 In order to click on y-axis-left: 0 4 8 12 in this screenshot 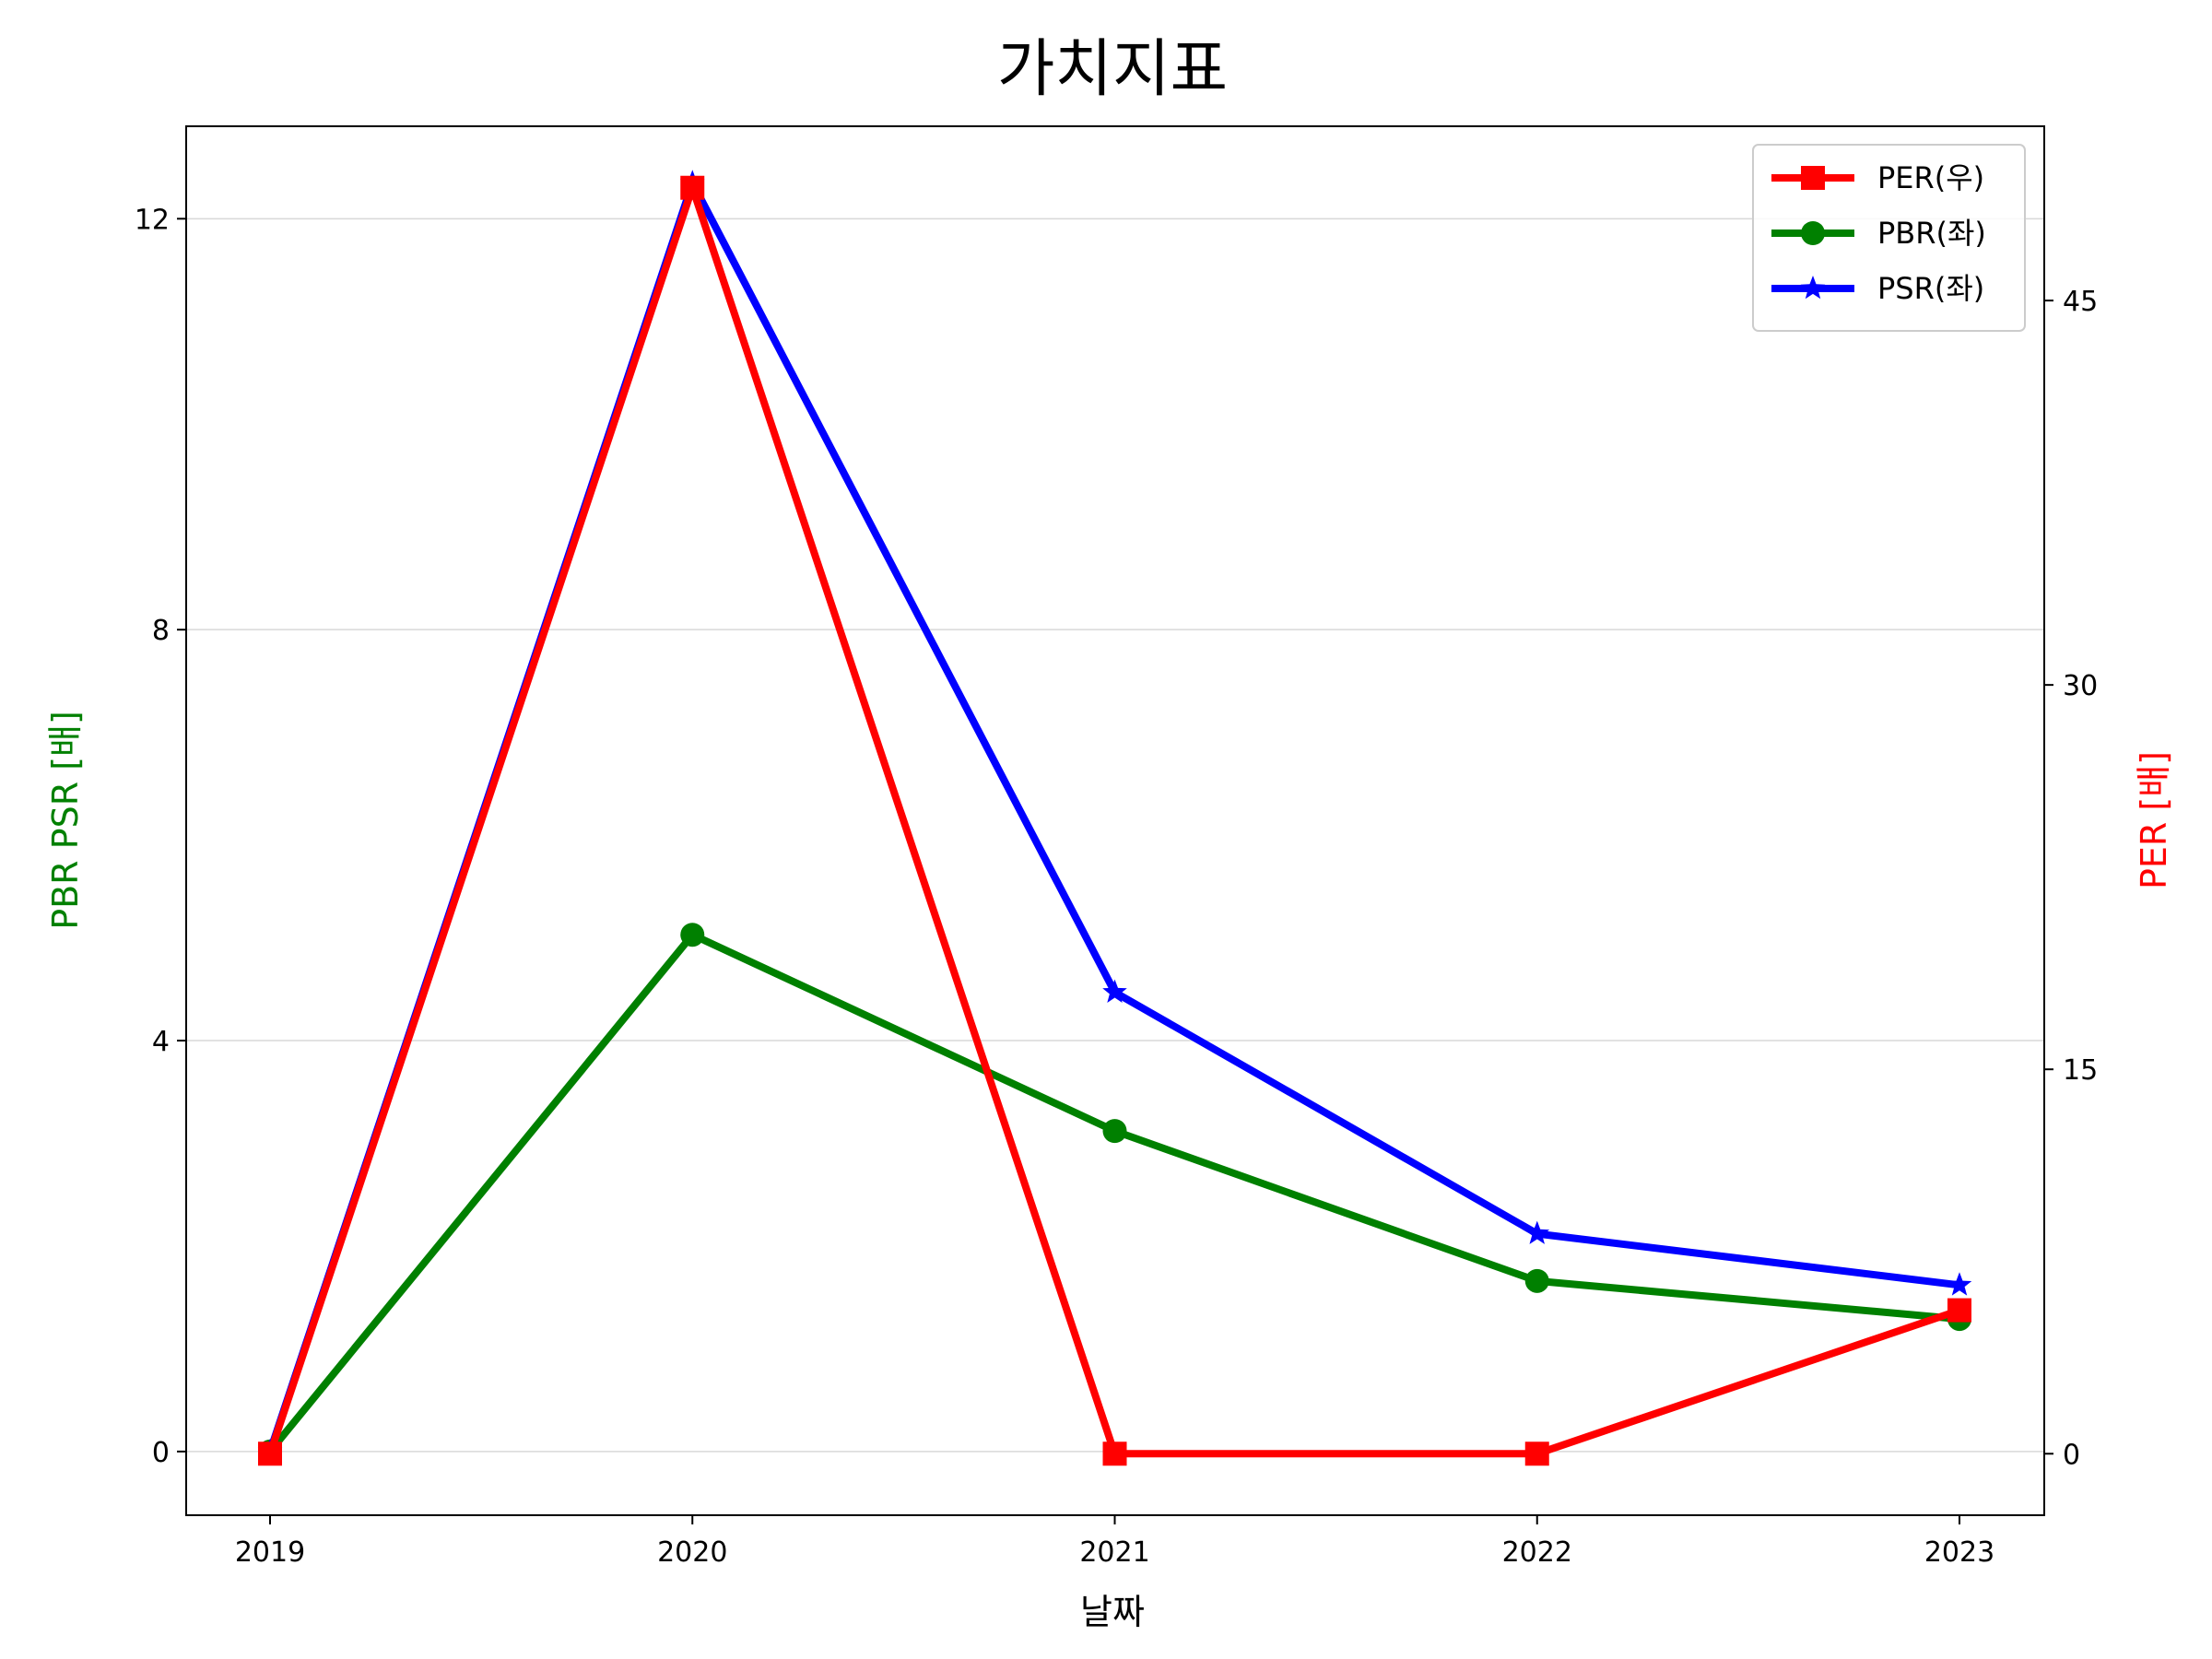, I will do `click(160, 836)`.